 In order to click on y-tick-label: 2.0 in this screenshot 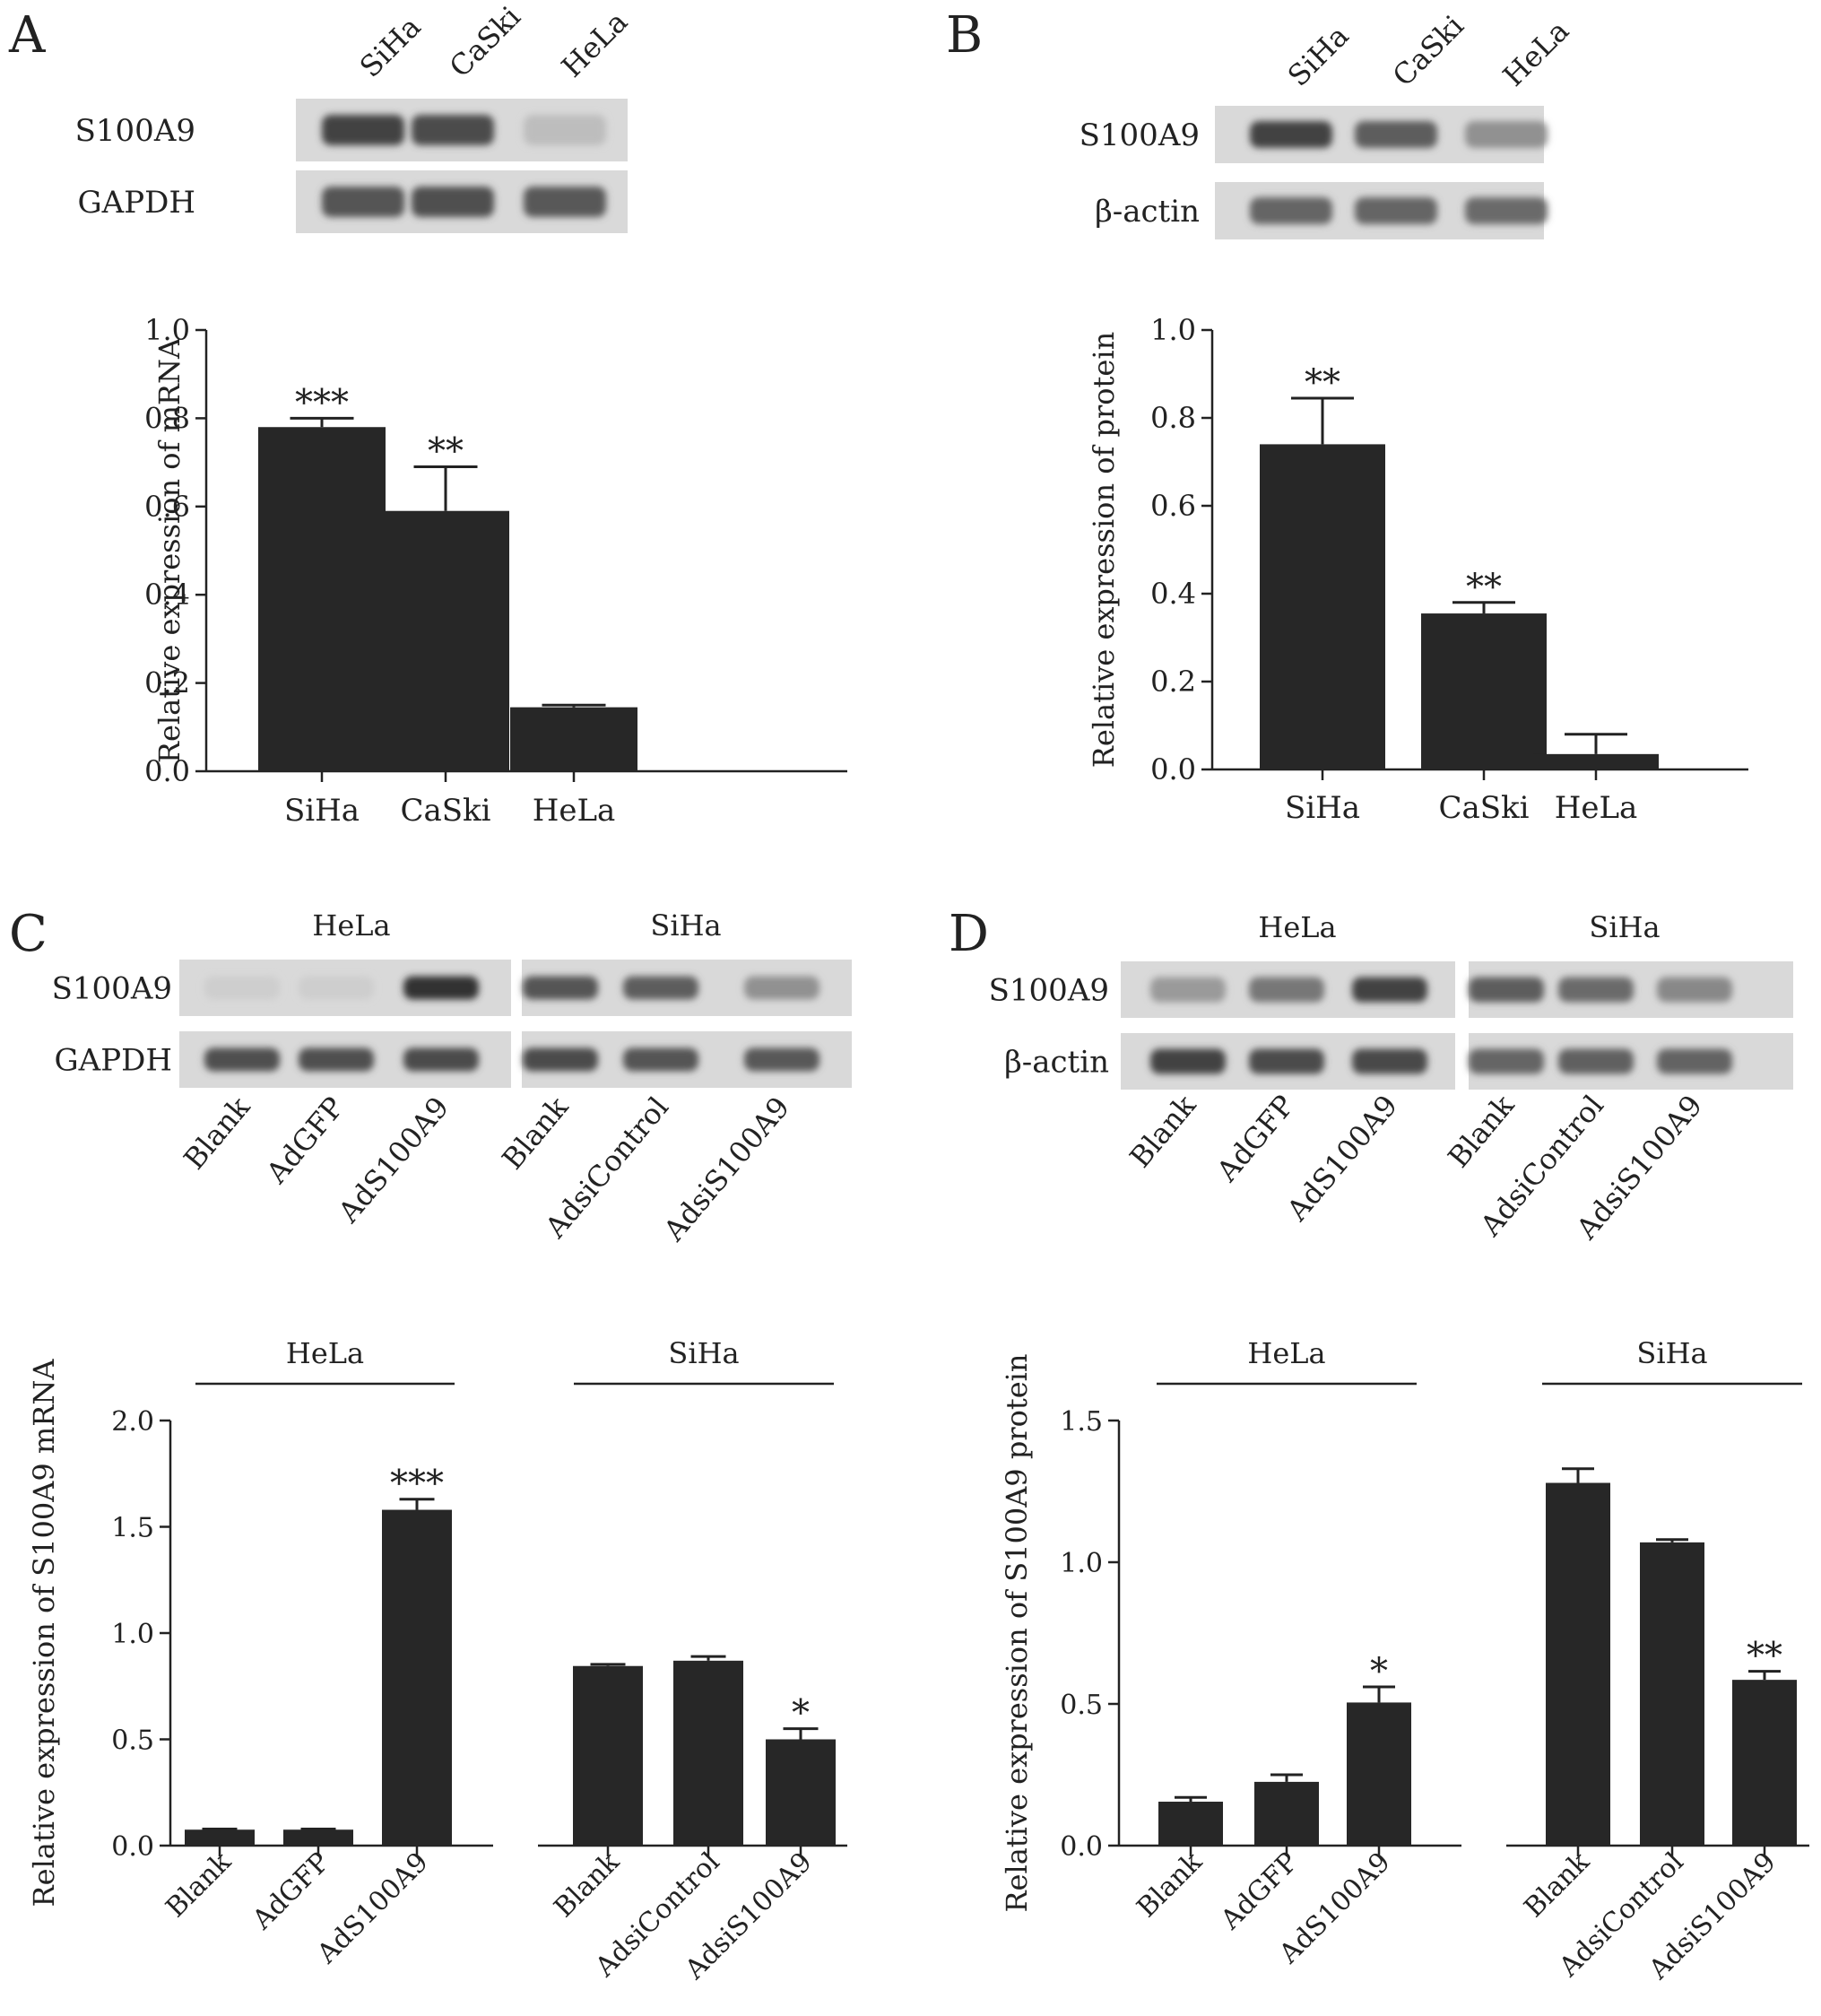, I will do `click(132, 1422)`.